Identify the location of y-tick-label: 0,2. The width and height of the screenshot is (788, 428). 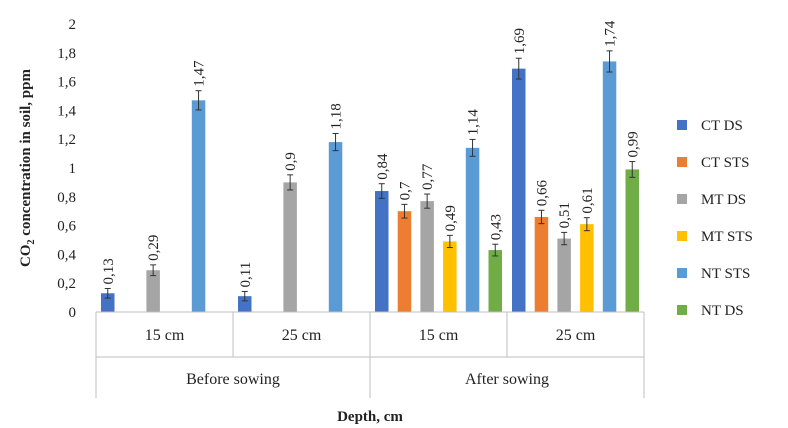
(66, 284).